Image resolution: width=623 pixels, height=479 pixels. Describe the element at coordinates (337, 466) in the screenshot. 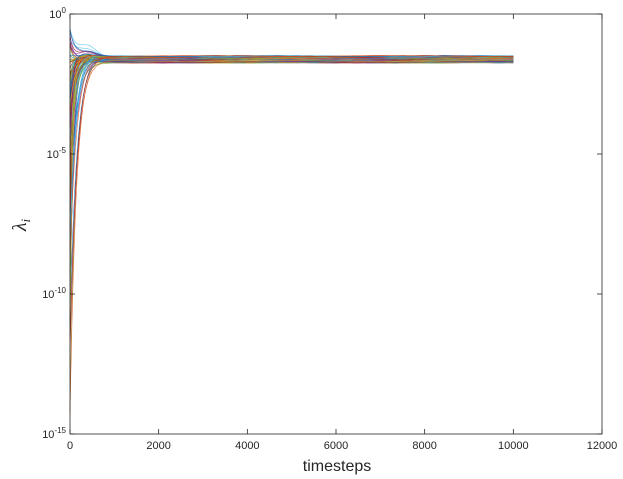

I see `x-axis-label: timesteps` at that location.